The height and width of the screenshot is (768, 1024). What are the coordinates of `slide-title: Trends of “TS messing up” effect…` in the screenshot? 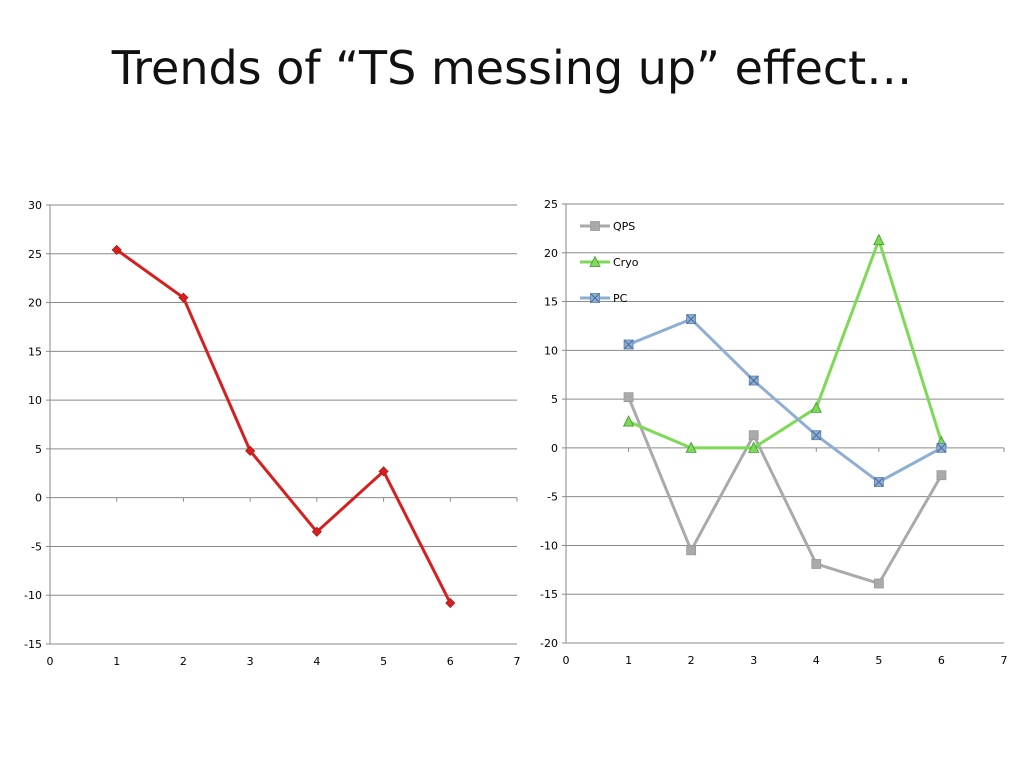 It's located at (512, 68).